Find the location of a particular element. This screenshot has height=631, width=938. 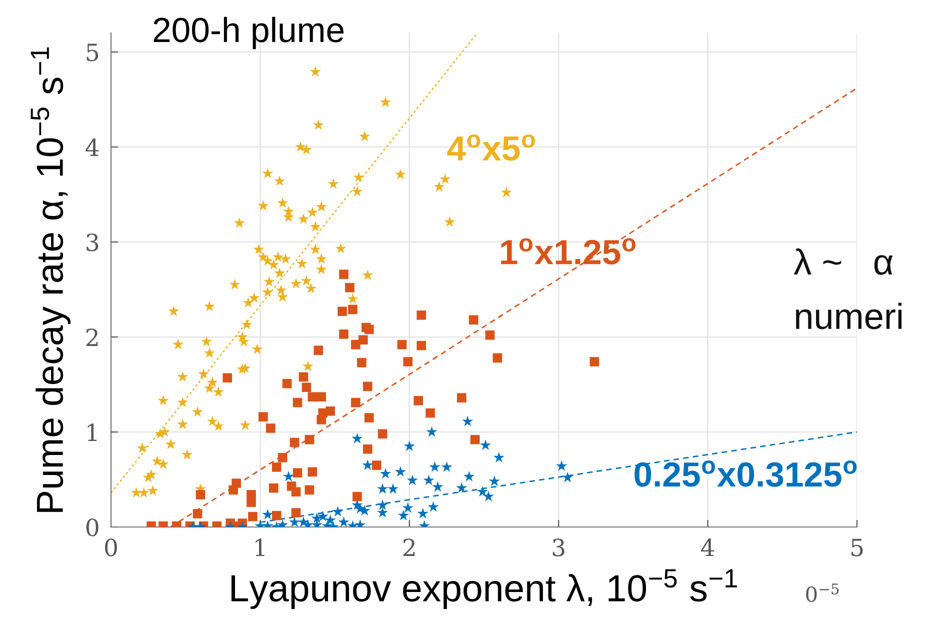

y-tick-label: 0 is located at coordinates (92, 527).